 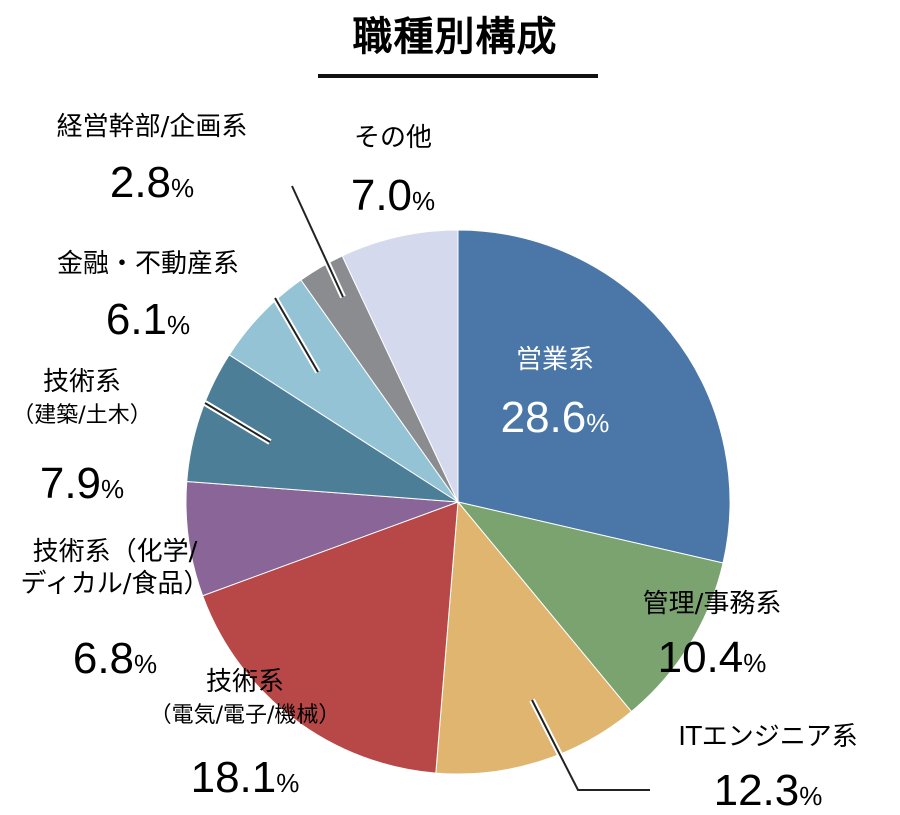 What do you see at coordinates (322, 538) in the screenshot?
I see `slice-4-wedge` at bounding box center [322, 538].